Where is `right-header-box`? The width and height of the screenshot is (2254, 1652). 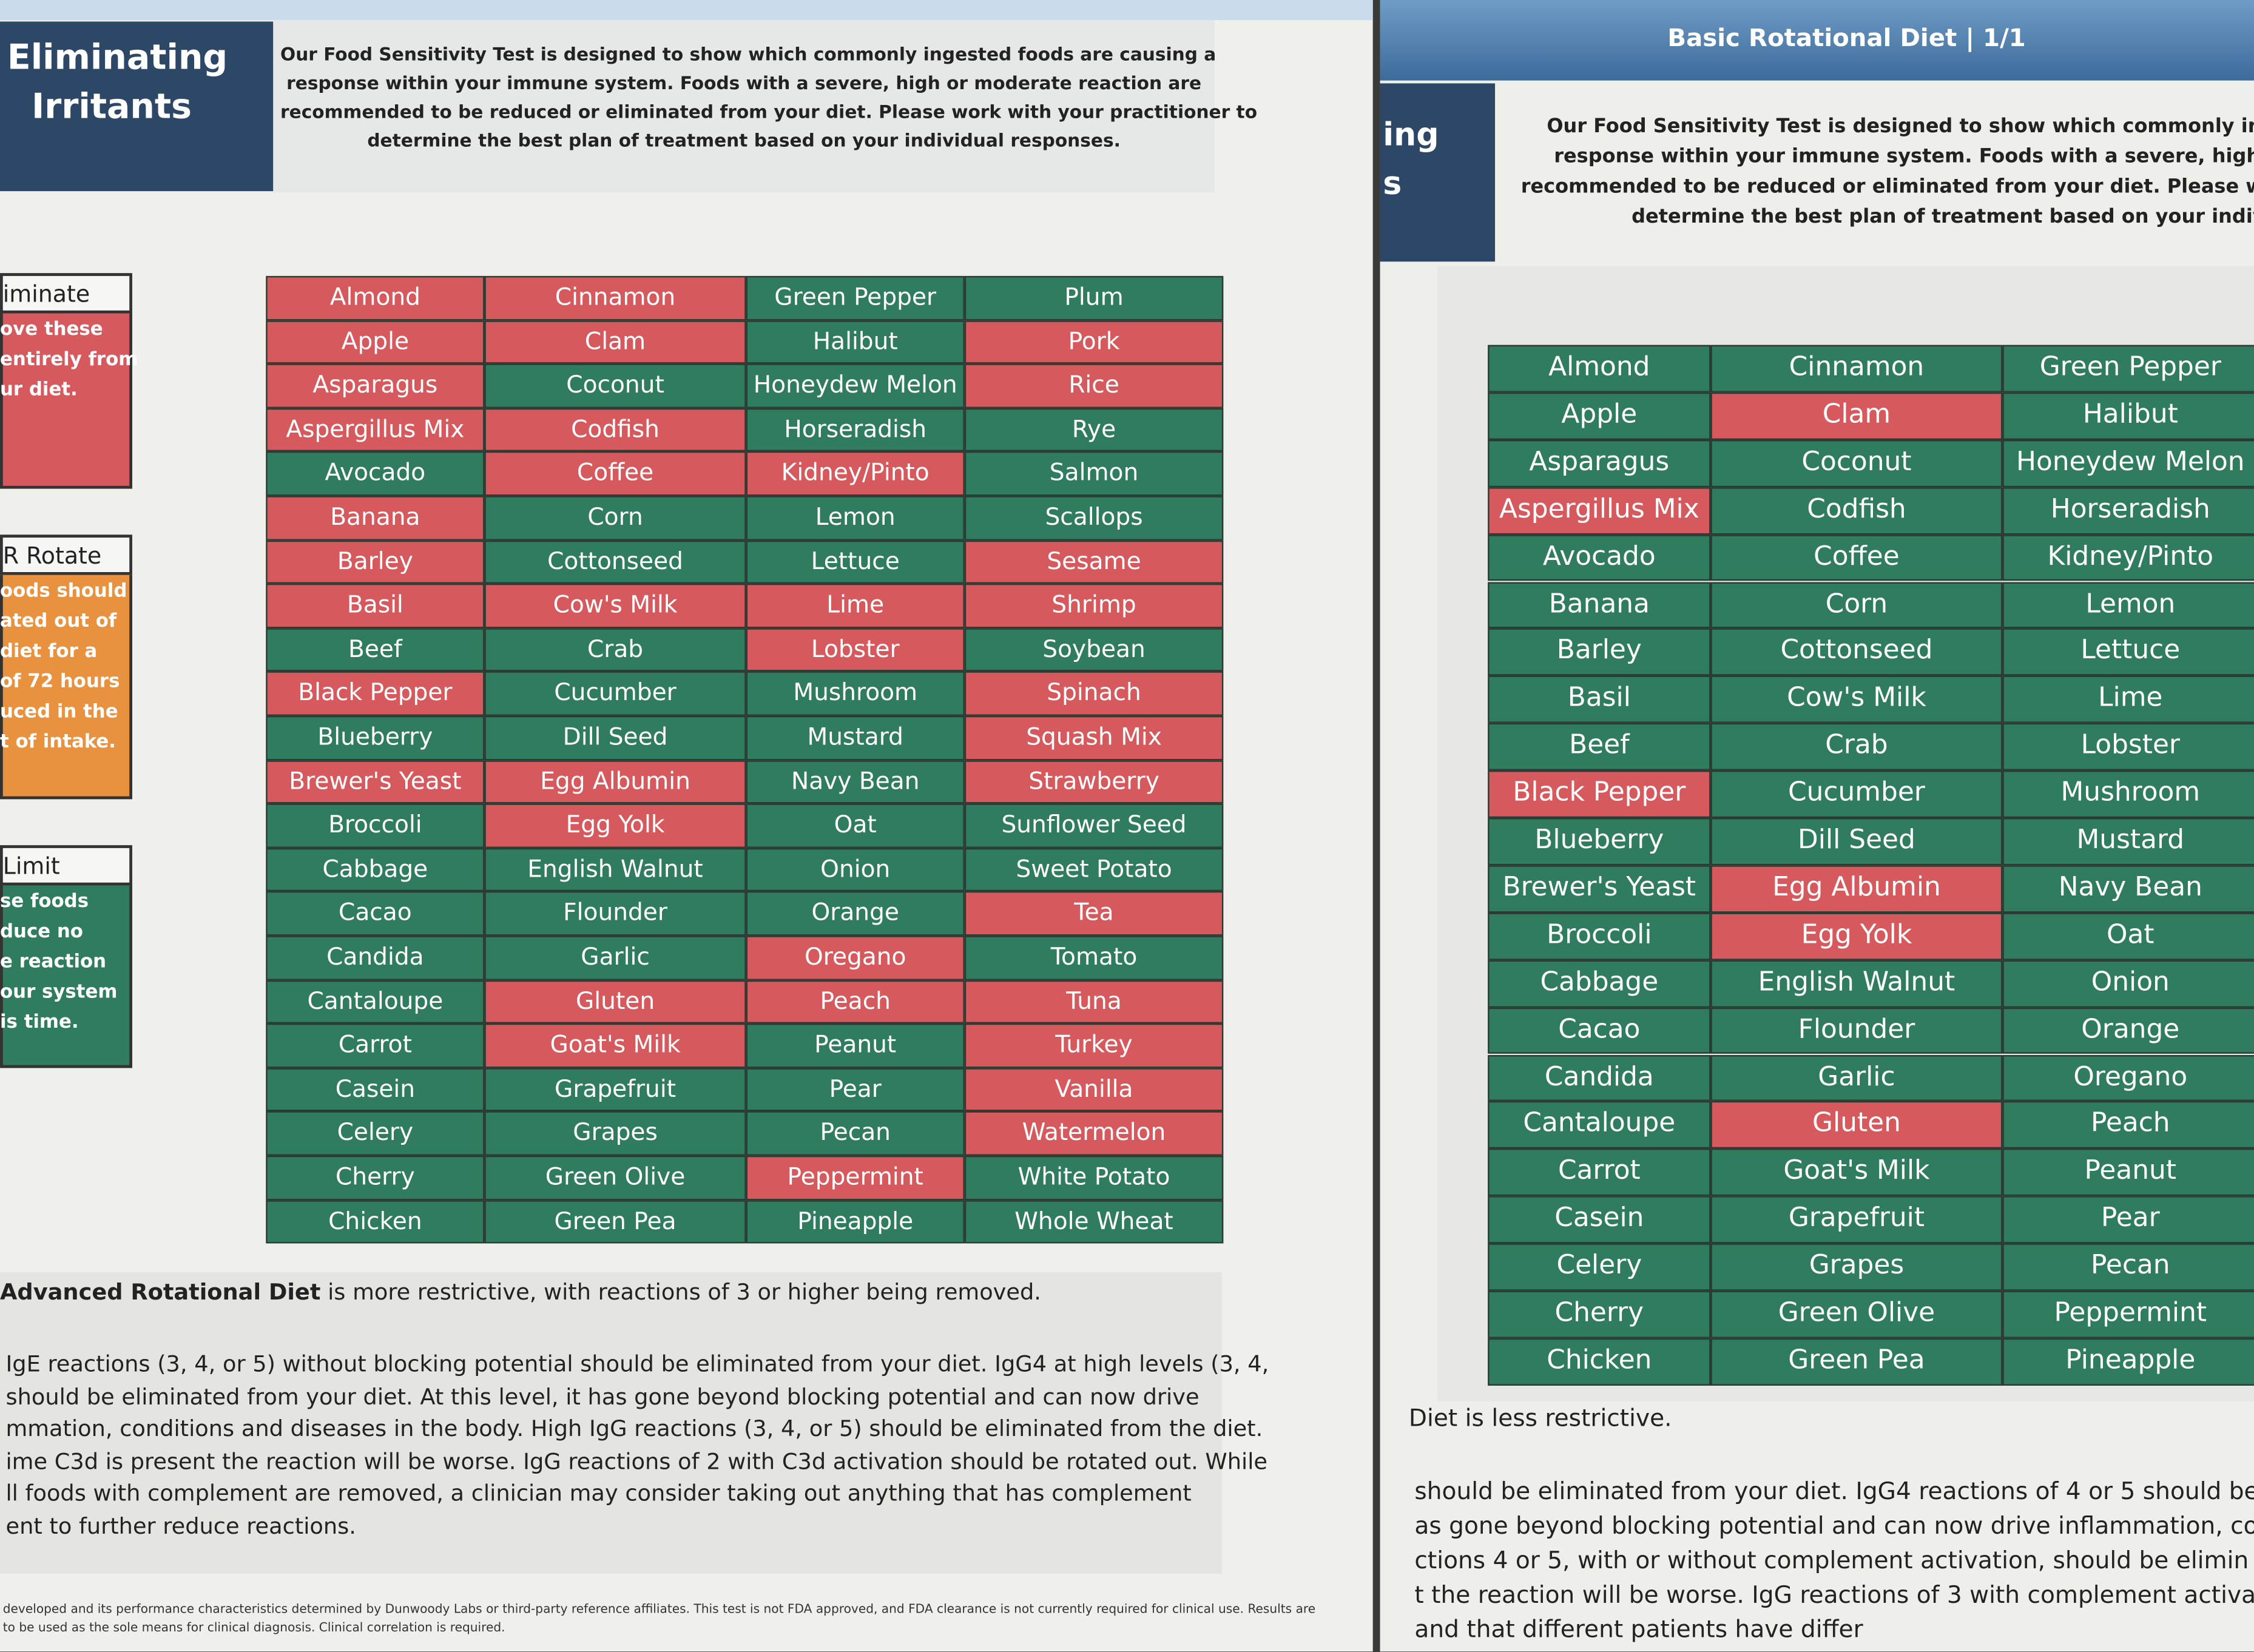
right-header-box is located at coordinates (1438, 173).